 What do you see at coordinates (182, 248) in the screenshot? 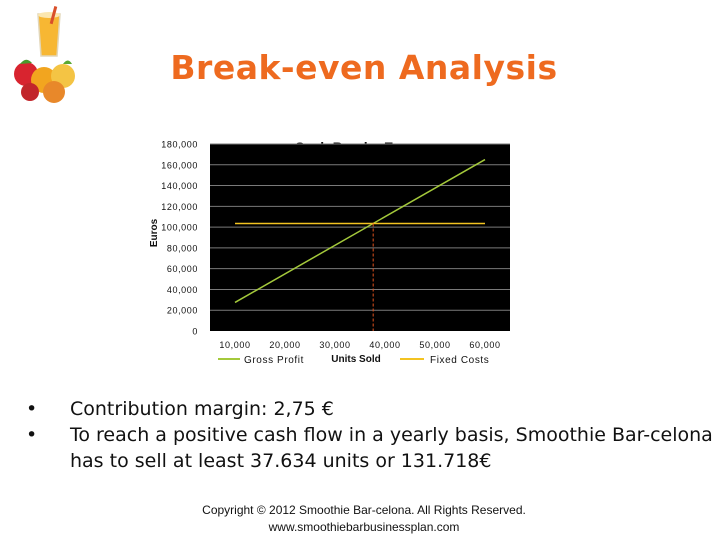
I see `y-tick-label: 80,000` at bounding box center [182, 248].